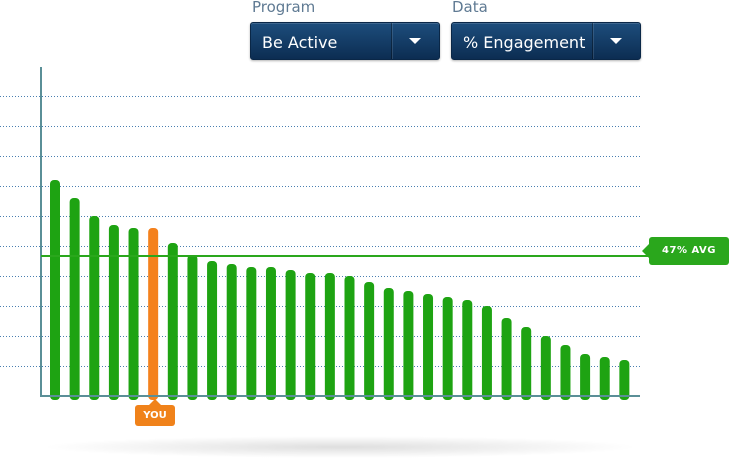  What do you see at coordinates (524, 42) in the screenshot?
I see `data-select-value: % Engagement` at bounding box center [524, 42].